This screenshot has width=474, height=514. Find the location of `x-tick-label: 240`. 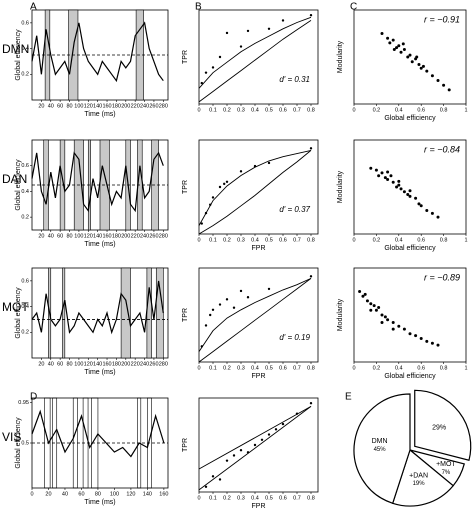

x-tick-label: 240 is located at coordinates (144, 236).